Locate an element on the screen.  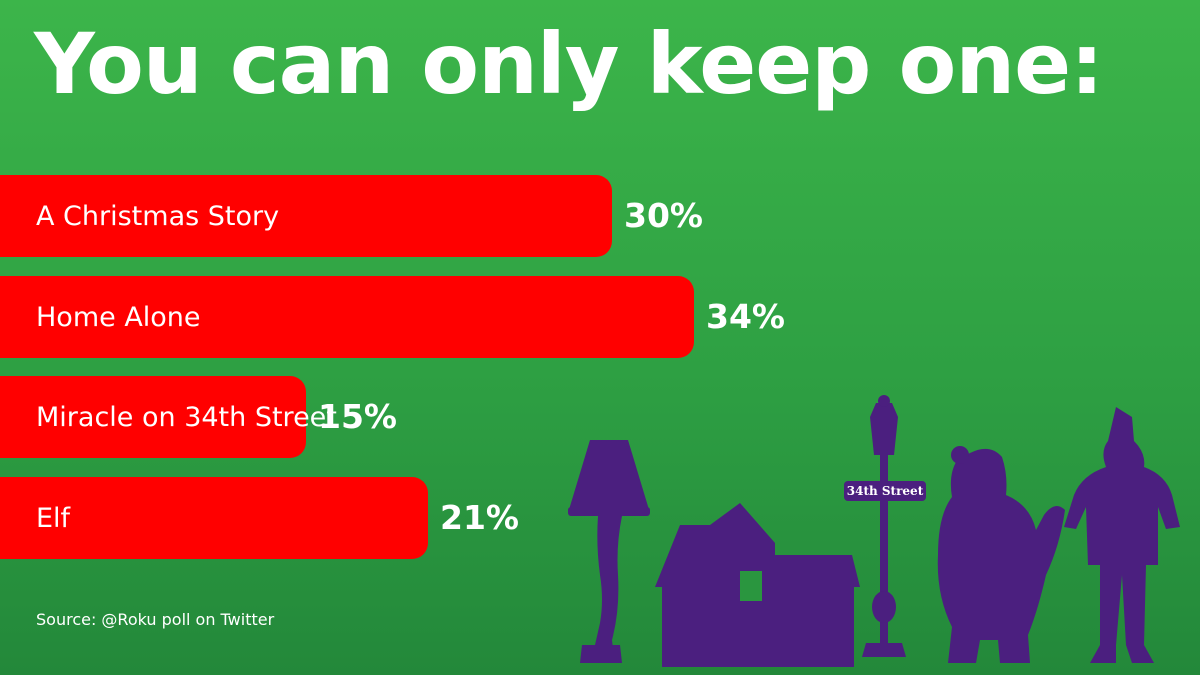
bar: Home Alone is located at coordinates (347, 317).